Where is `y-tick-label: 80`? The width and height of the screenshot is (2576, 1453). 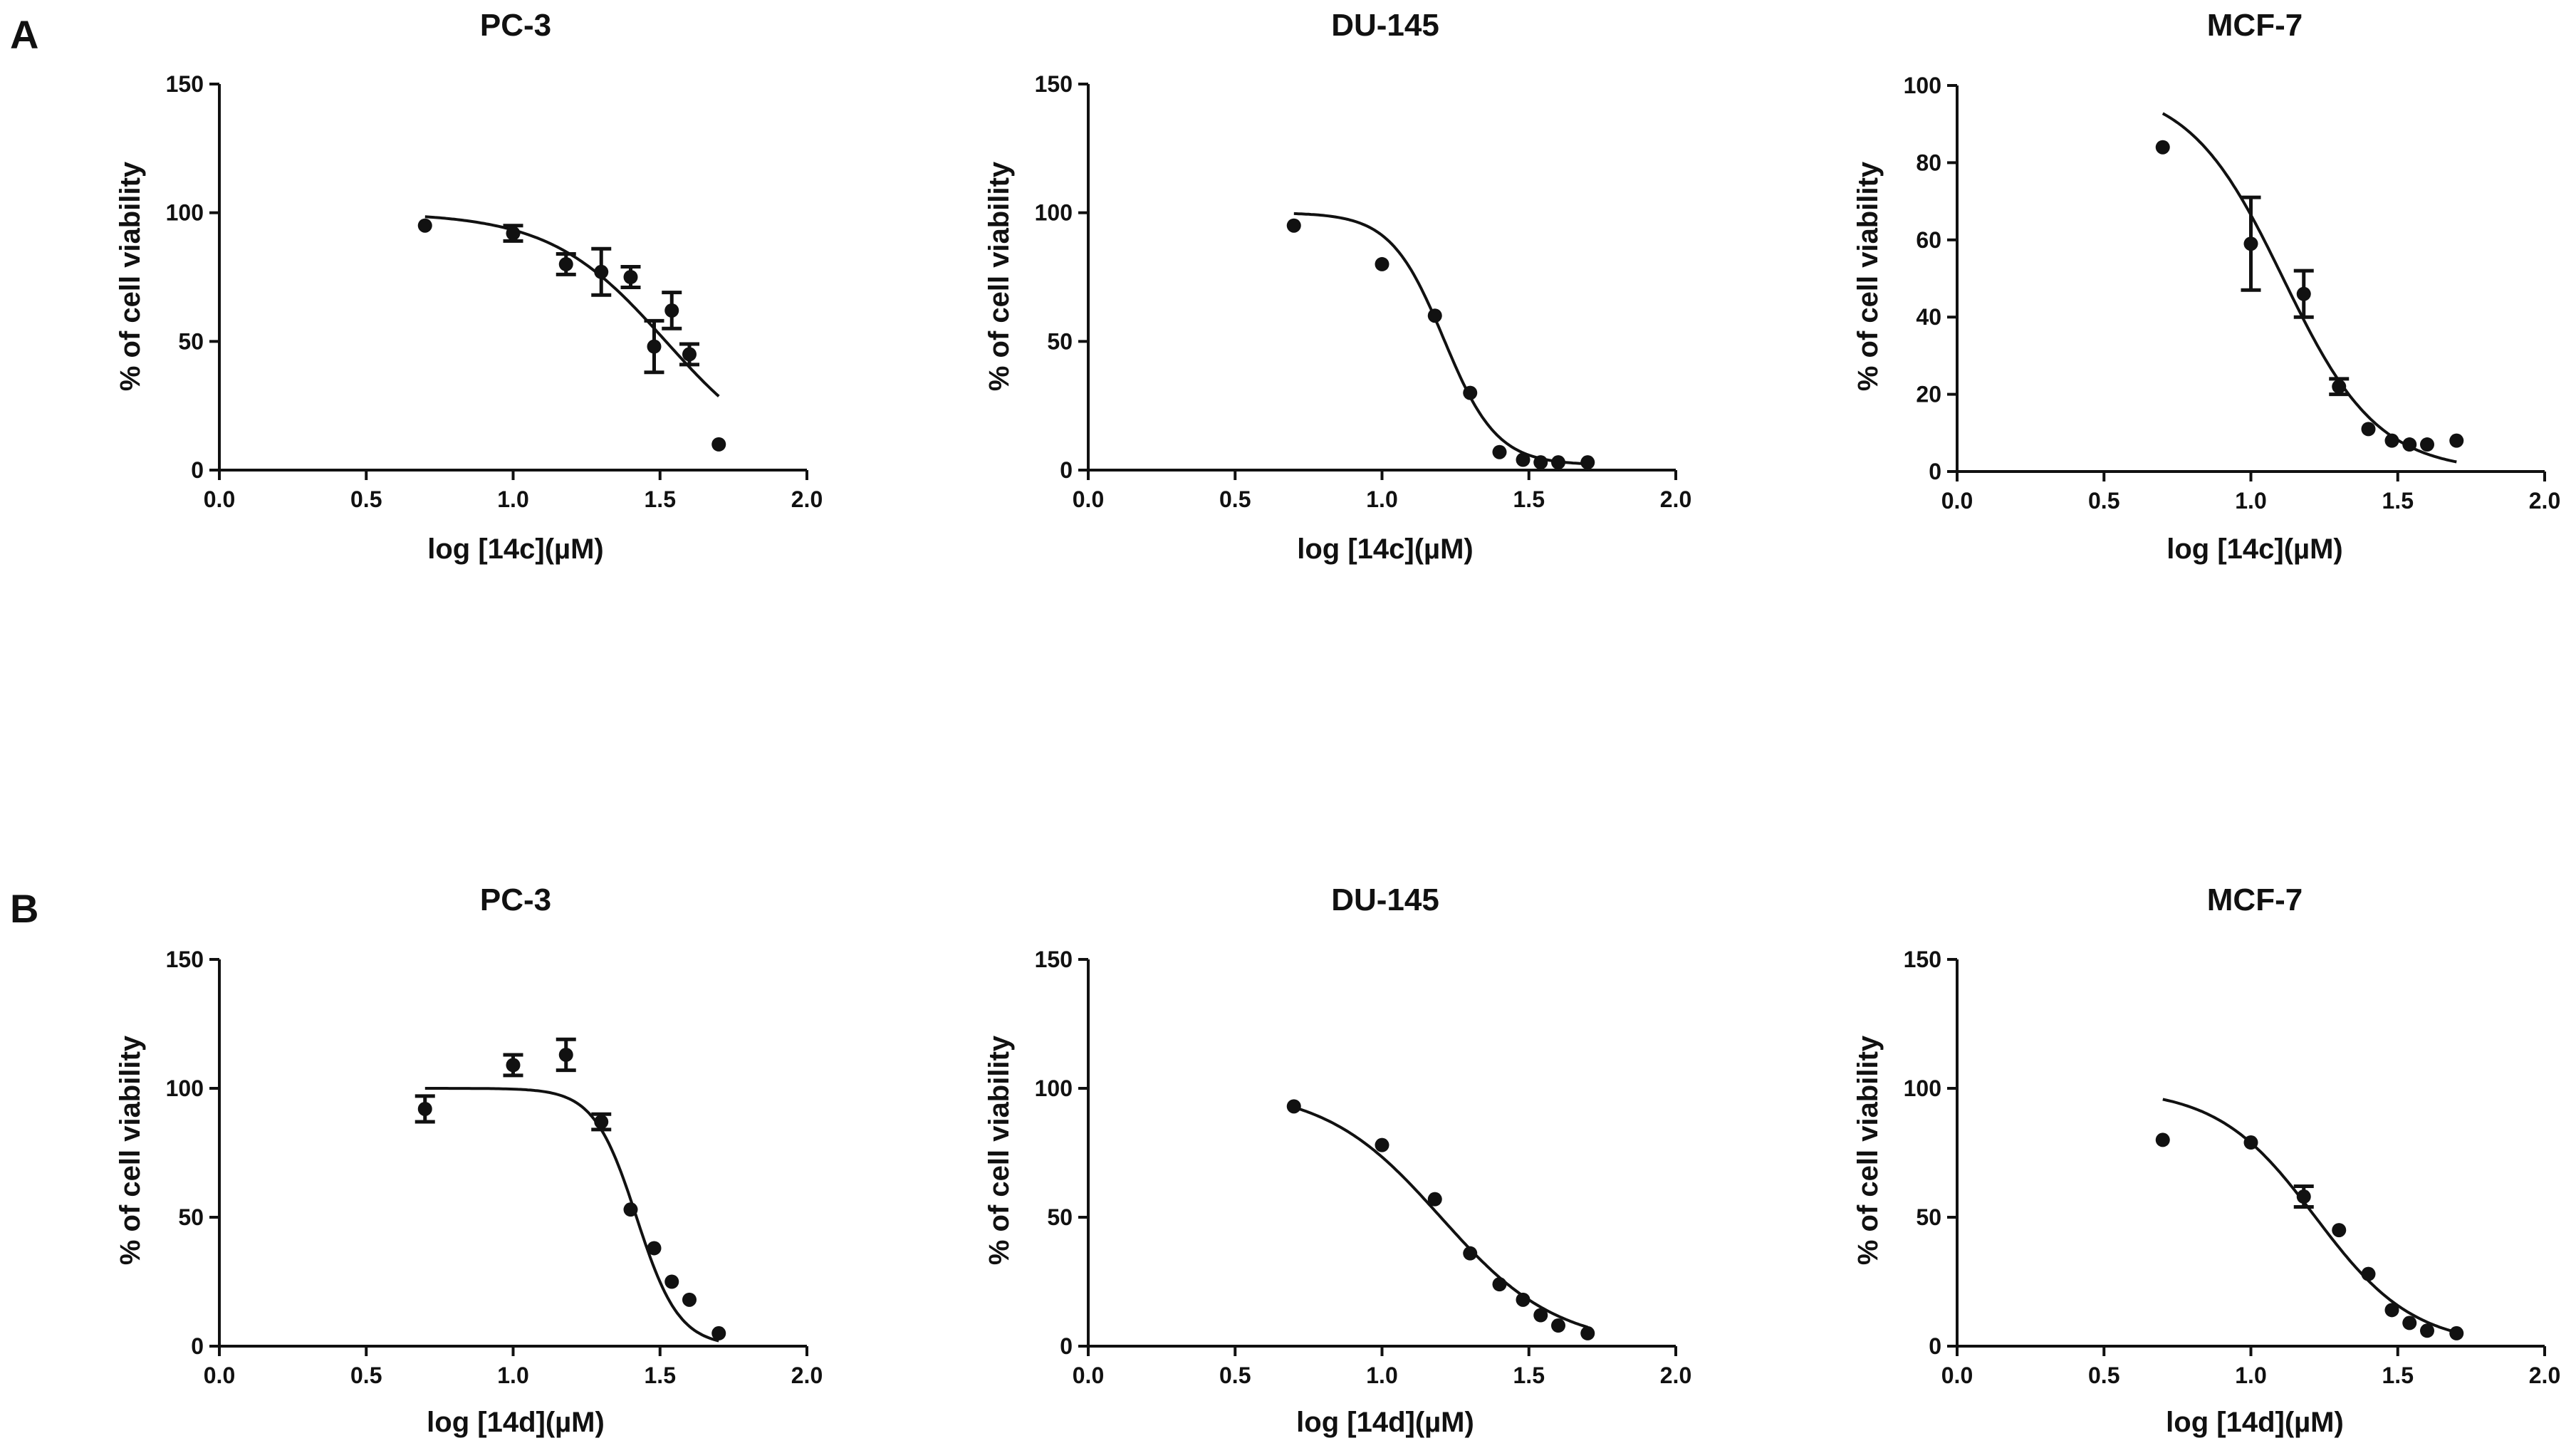
y-tick-label: 80 is located at coordinates (1928, 162).